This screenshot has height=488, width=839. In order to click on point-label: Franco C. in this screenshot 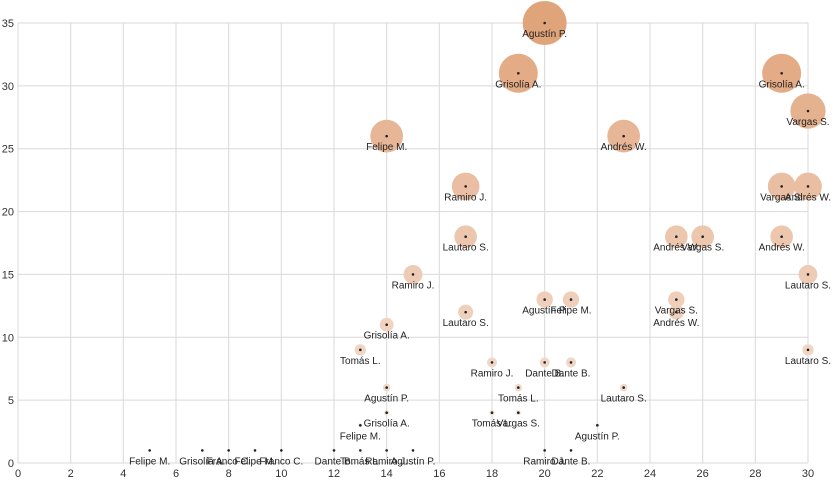, I will do `click(281, 461)`.